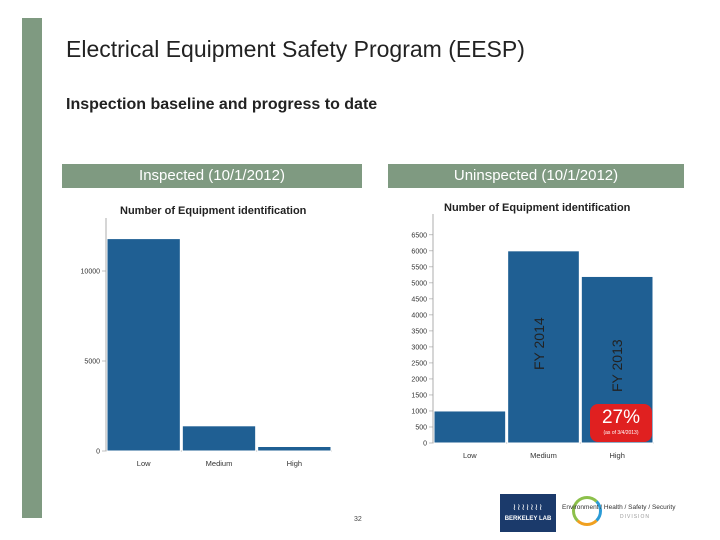 Image resolution: width=720 pixels, height=540 pixels. What do you see at coordinates (419, 395) in the screenshot?
I see `chart-2-y-tick-label: 1500` at bounding box center [419, 395].